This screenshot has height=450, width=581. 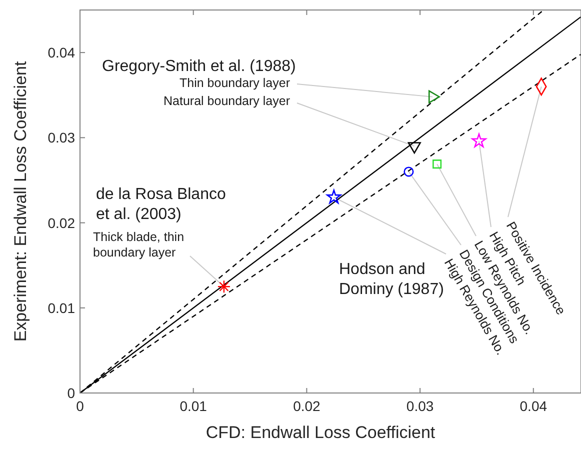 I want to click on x-tick-label: 0.01, so click(x=194, y=406).